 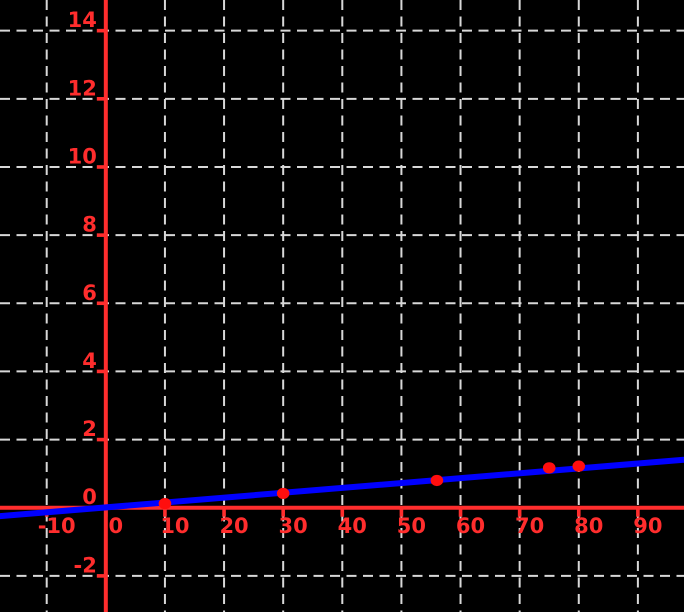 I want to click on x-tick-label-90: 90, so click(x=647, y=526).